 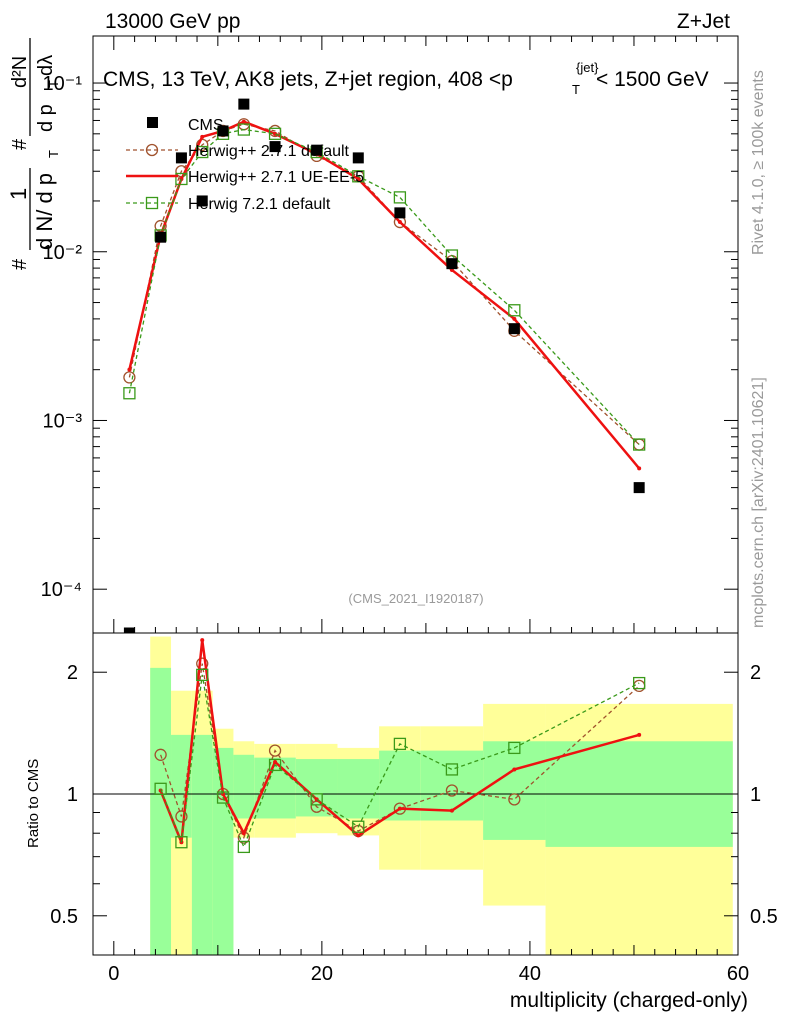 What do you see at coordinates (33, 803) in the screenshot?
I see `ratio-y-axis-label: Ratio to CMS` at bounding box center [33, 803].